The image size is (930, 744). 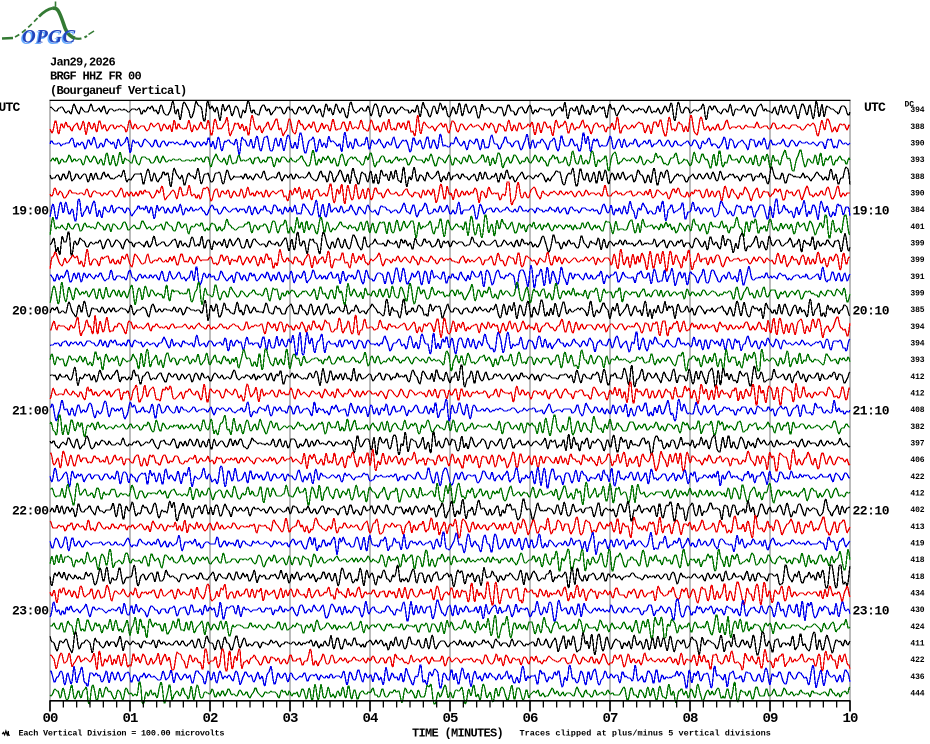 What do you see at coordinates (83, 62) in the screenshot?
I see `svg-text: Jan29,2026` at bounding box center [83, 62].